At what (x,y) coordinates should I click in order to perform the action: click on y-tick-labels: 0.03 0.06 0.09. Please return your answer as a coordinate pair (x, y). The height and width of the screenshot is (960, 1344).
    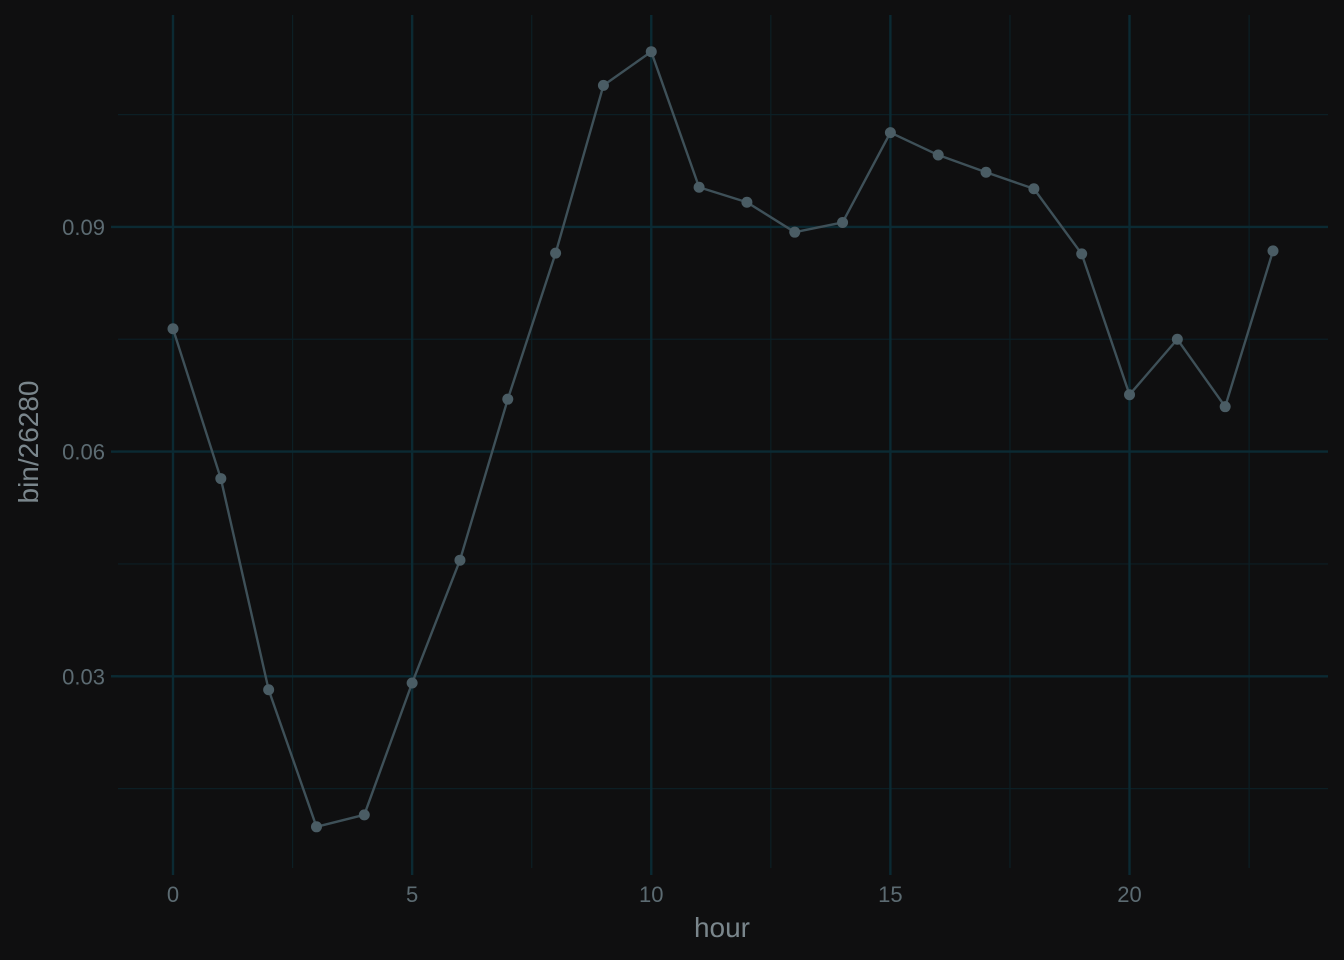
    Looking at the image, I should click on (83, 452).